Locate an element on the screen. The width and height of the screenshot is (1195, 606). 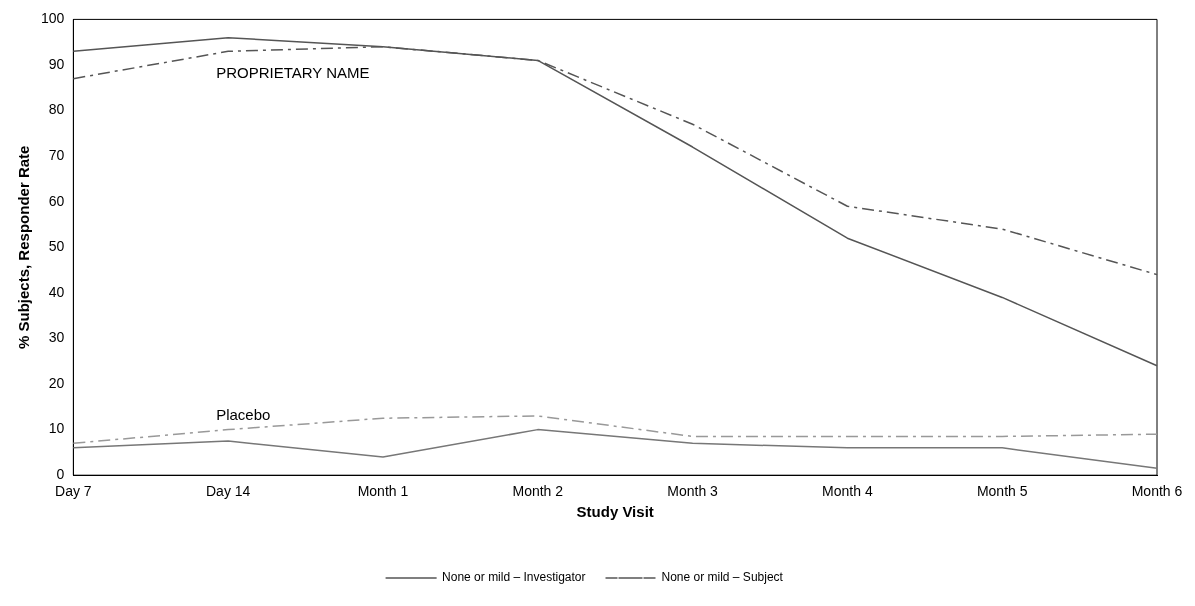
x-tick-label: Month 4 is located at coordinates (847, 491).